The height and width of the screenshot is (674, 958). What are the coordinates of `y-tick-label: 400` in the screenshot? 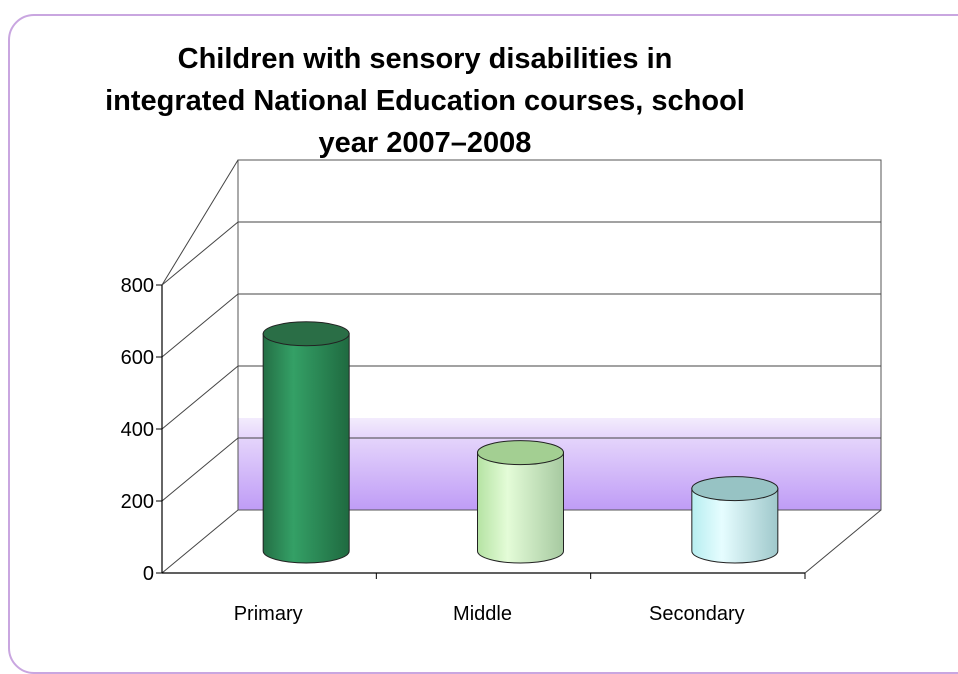 It's located at (137, 430).